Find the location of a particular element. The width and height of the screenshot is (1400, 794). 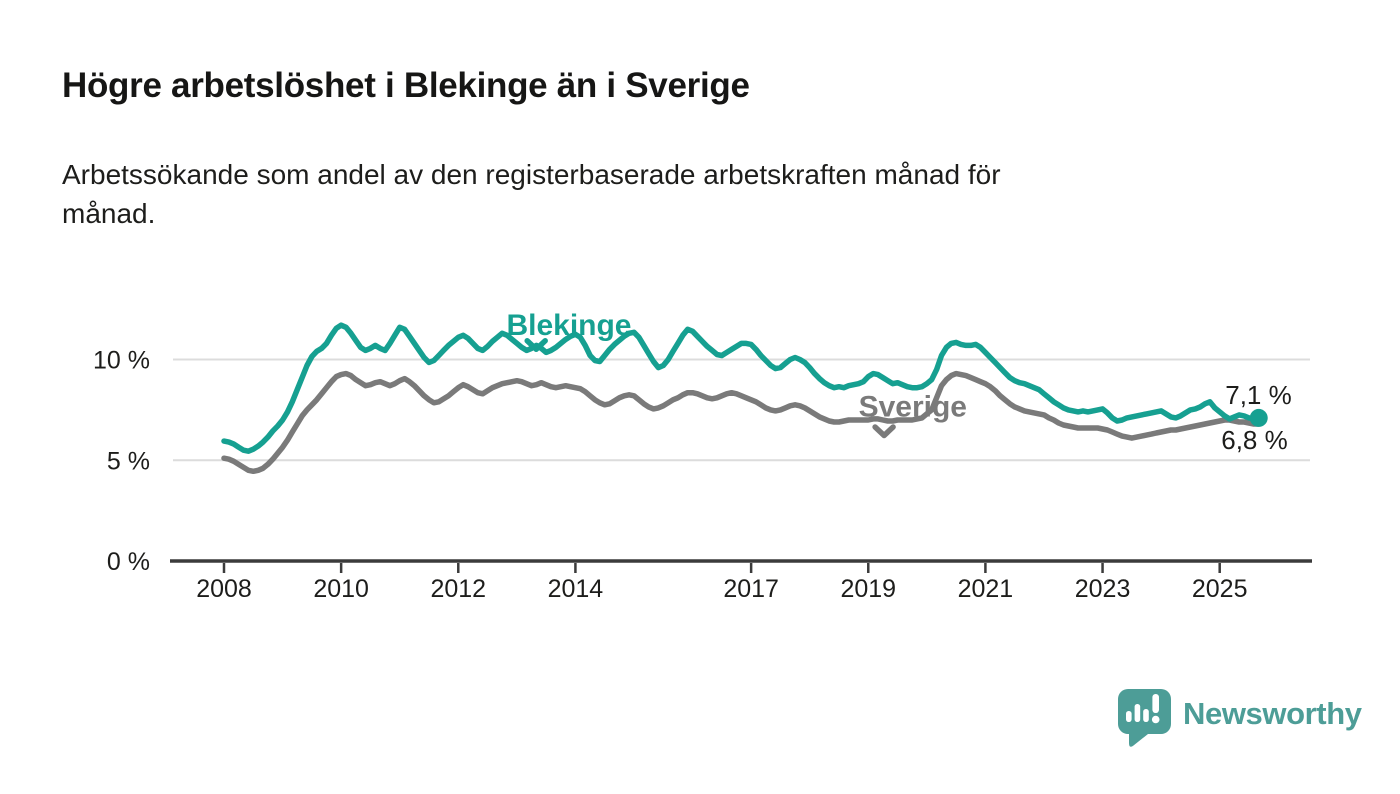

blekinge-line is located at coordinates (741, 388).